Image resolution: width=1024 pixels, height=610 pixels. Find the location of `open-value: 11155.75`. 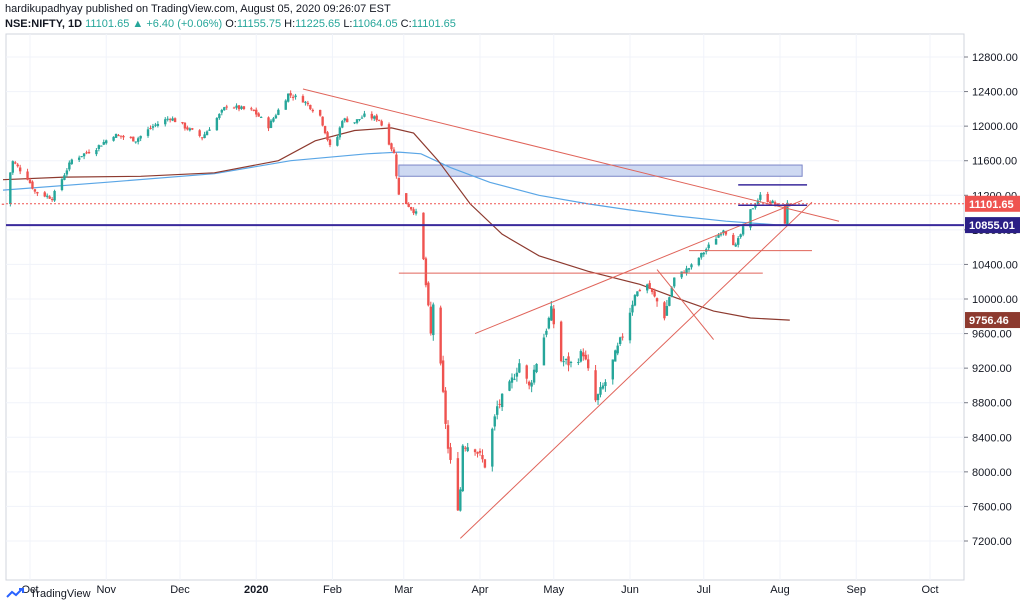

open-value: 11155.75 is located at coordinates (259, 24).